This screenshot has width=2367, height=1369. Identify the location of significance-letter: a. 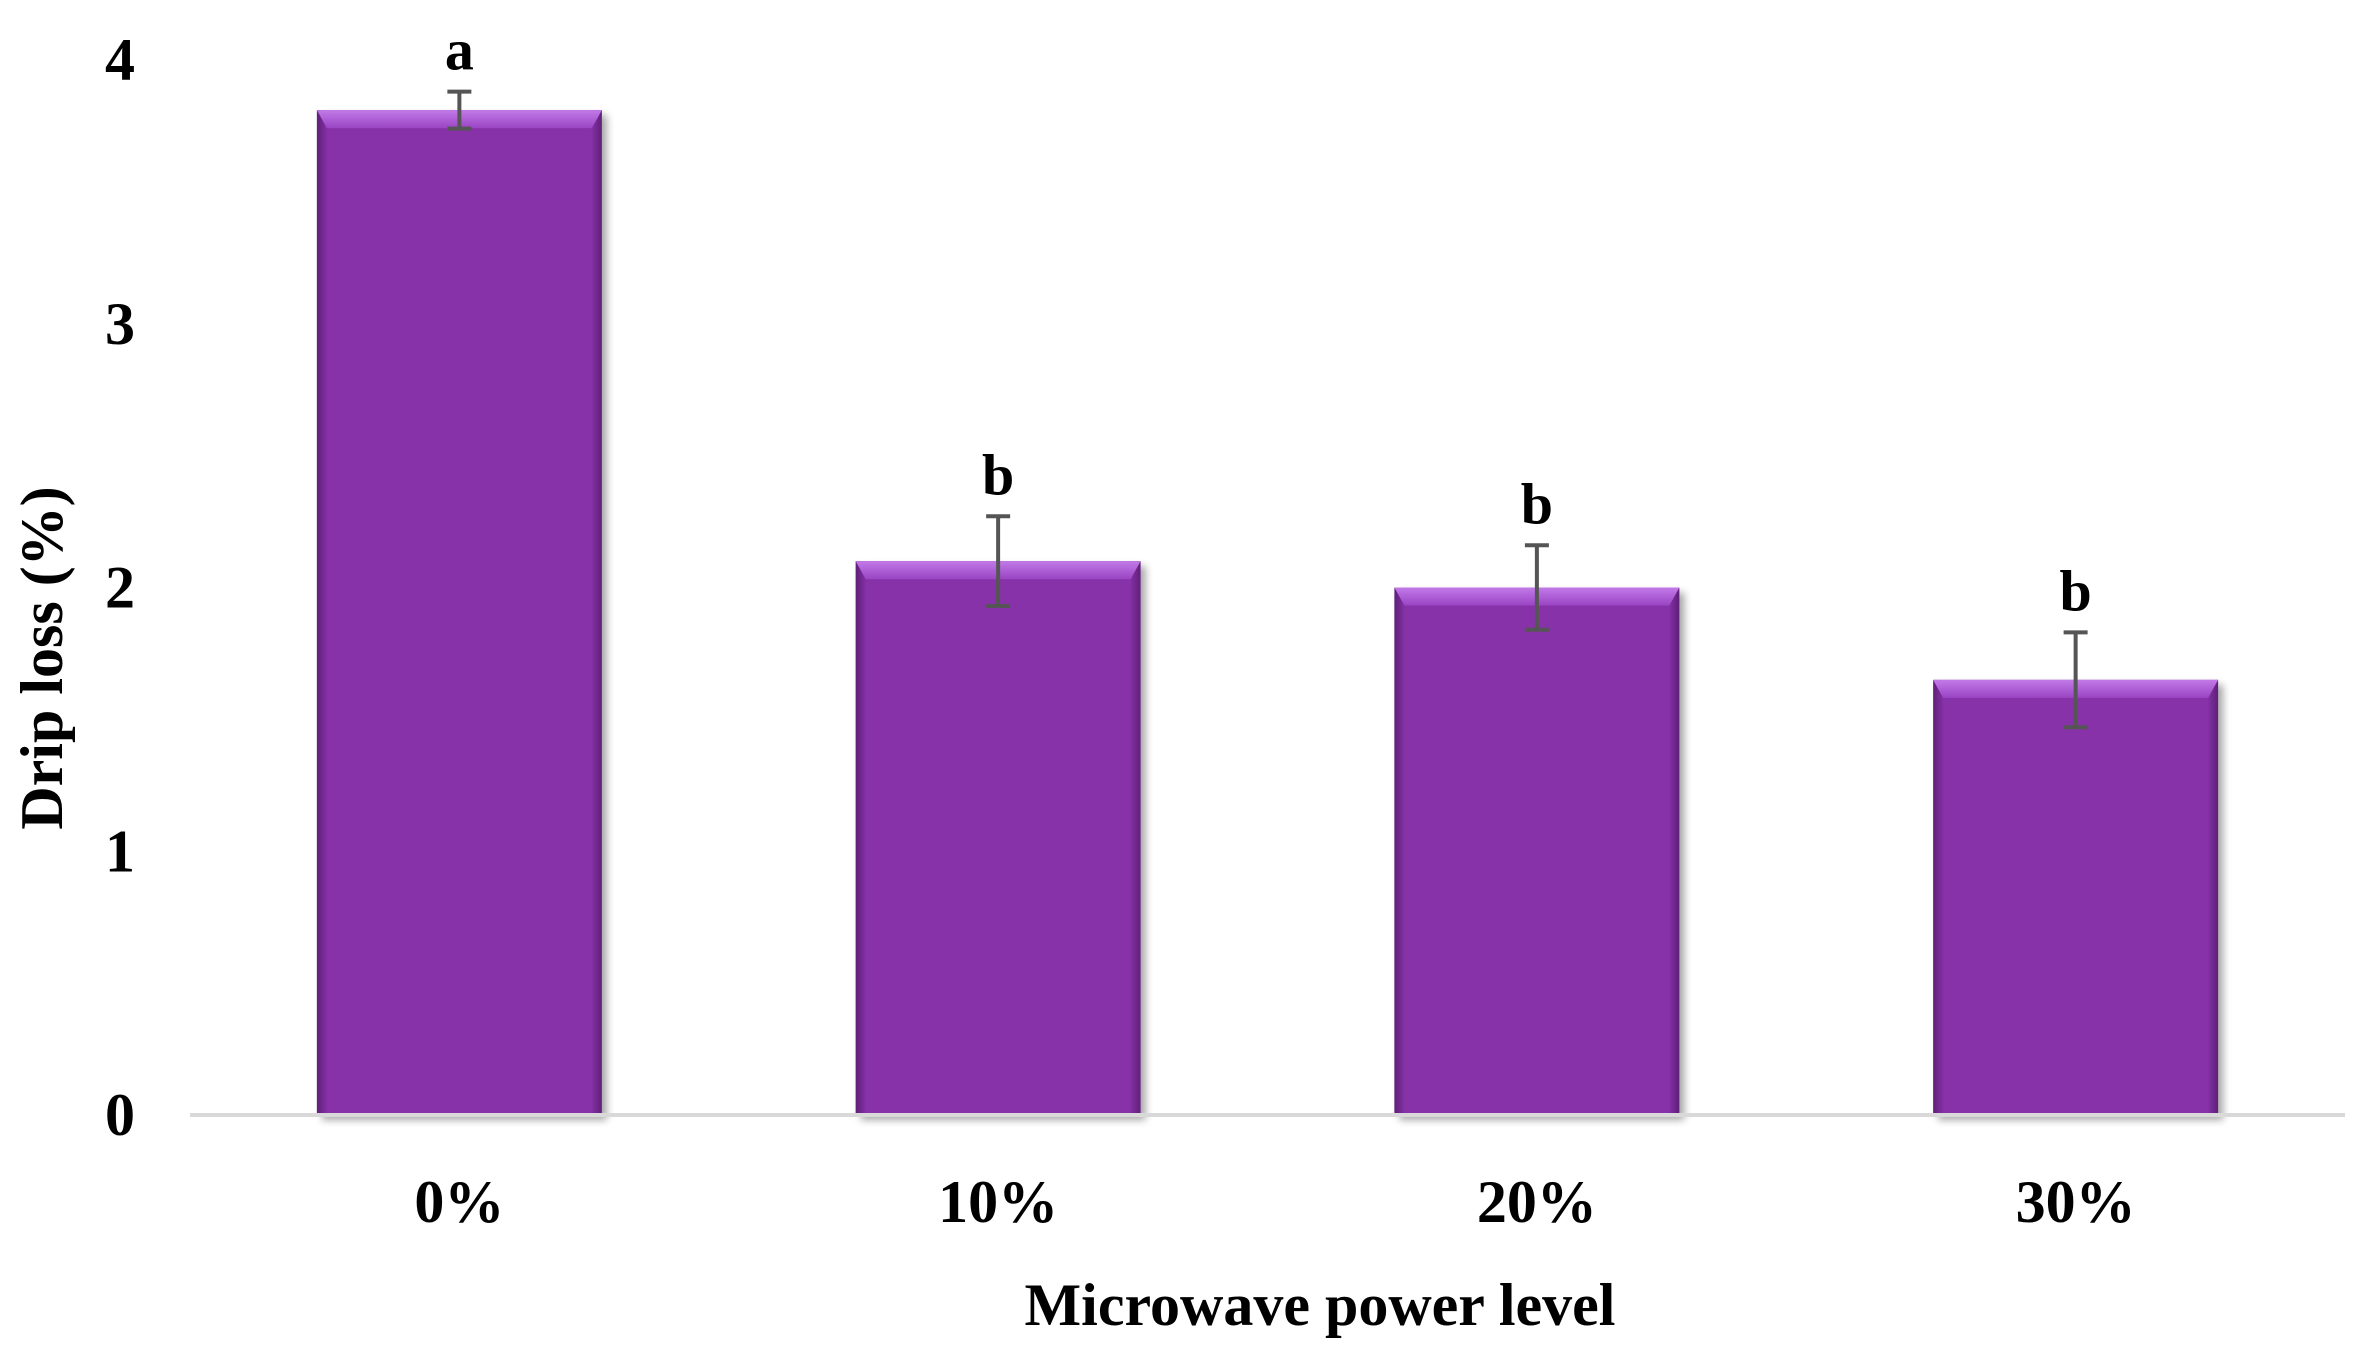
(459, 50).